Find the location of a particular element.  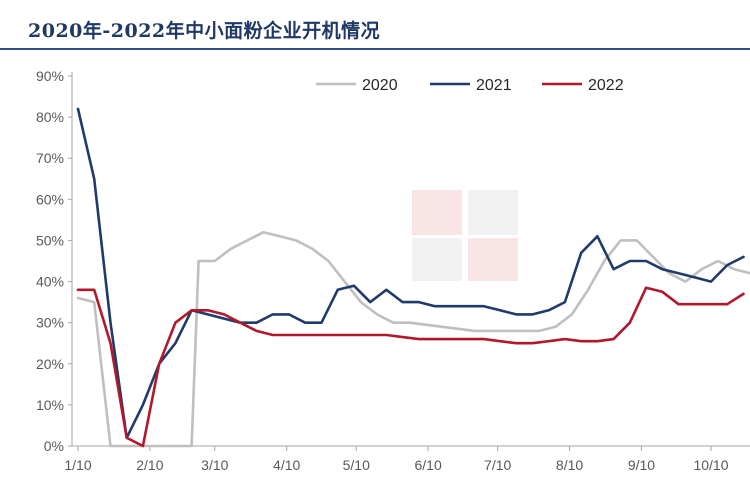

x-tick-label: 6/10 is located at coordinates (427, 465).